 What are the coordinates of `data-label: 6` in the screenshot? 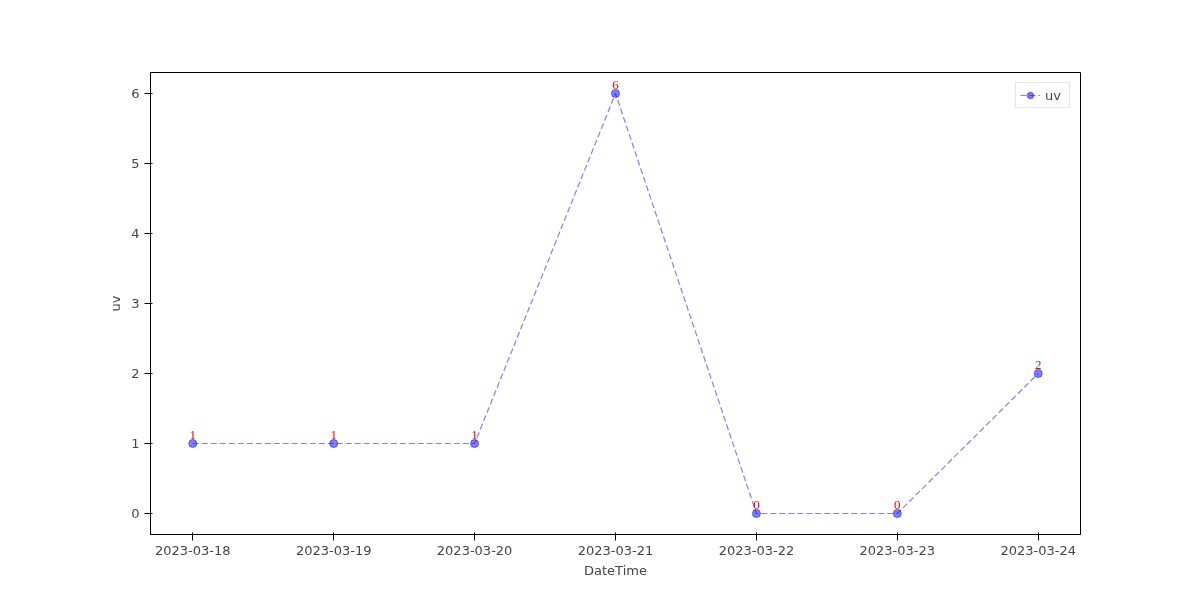 It's located at (616, 84).